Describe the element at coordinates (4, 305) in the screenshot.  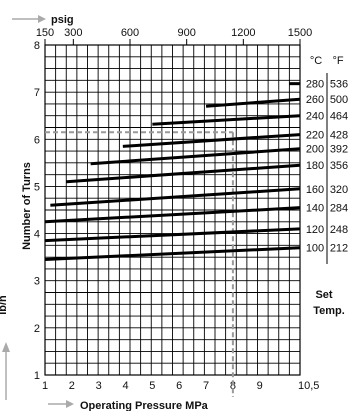
I see `left-cut-label: lb/h` at that location.